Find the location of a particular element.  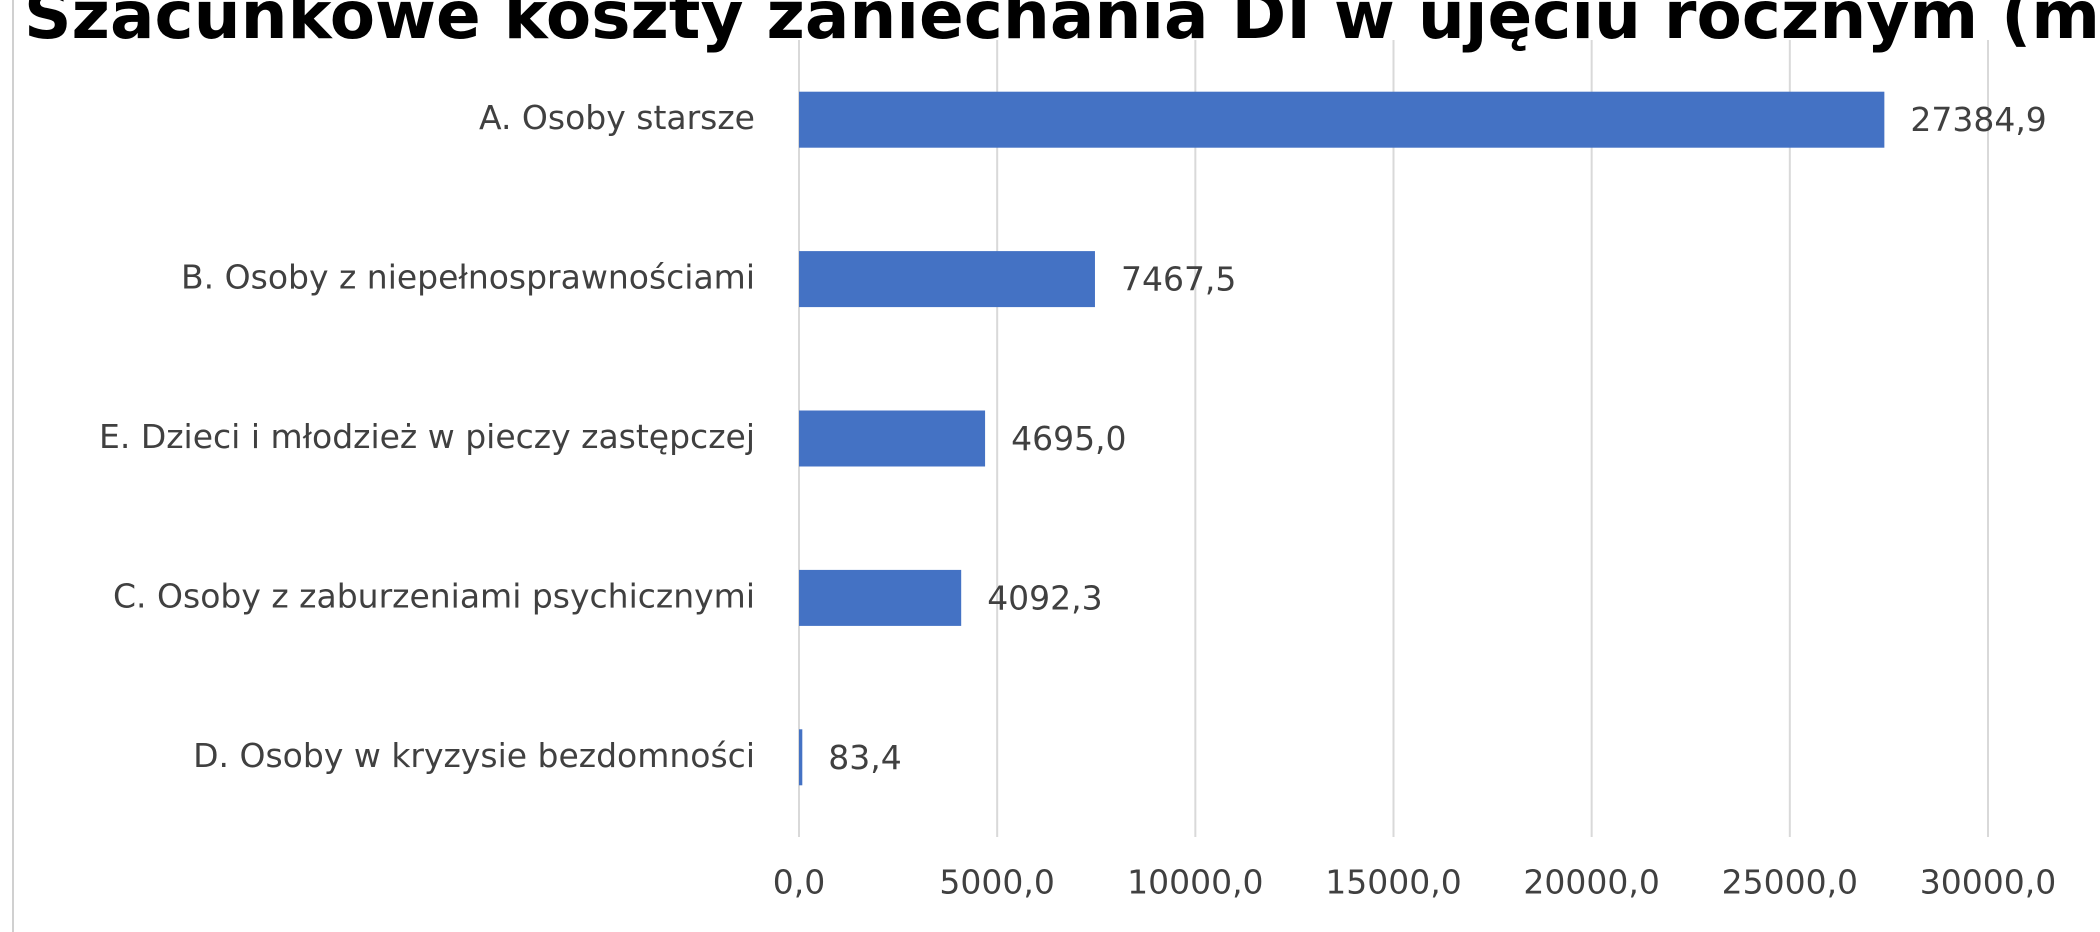

y-tick-label: D. Osoby w kryzysie bezdomności is located at coordinates (474, 755).